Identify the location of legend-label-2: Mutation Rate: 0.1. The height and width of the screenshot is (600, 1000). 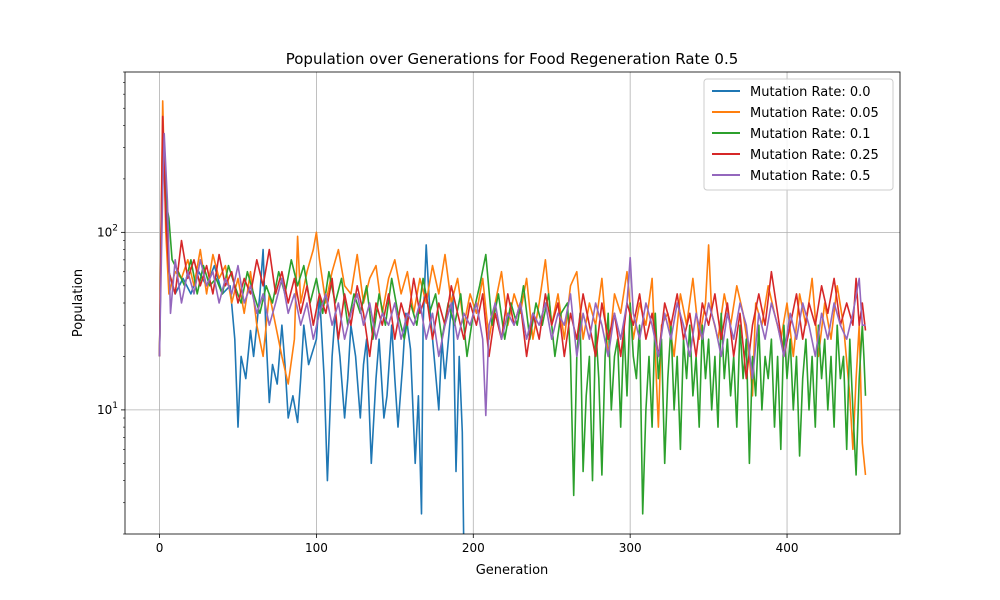
(810, 134).